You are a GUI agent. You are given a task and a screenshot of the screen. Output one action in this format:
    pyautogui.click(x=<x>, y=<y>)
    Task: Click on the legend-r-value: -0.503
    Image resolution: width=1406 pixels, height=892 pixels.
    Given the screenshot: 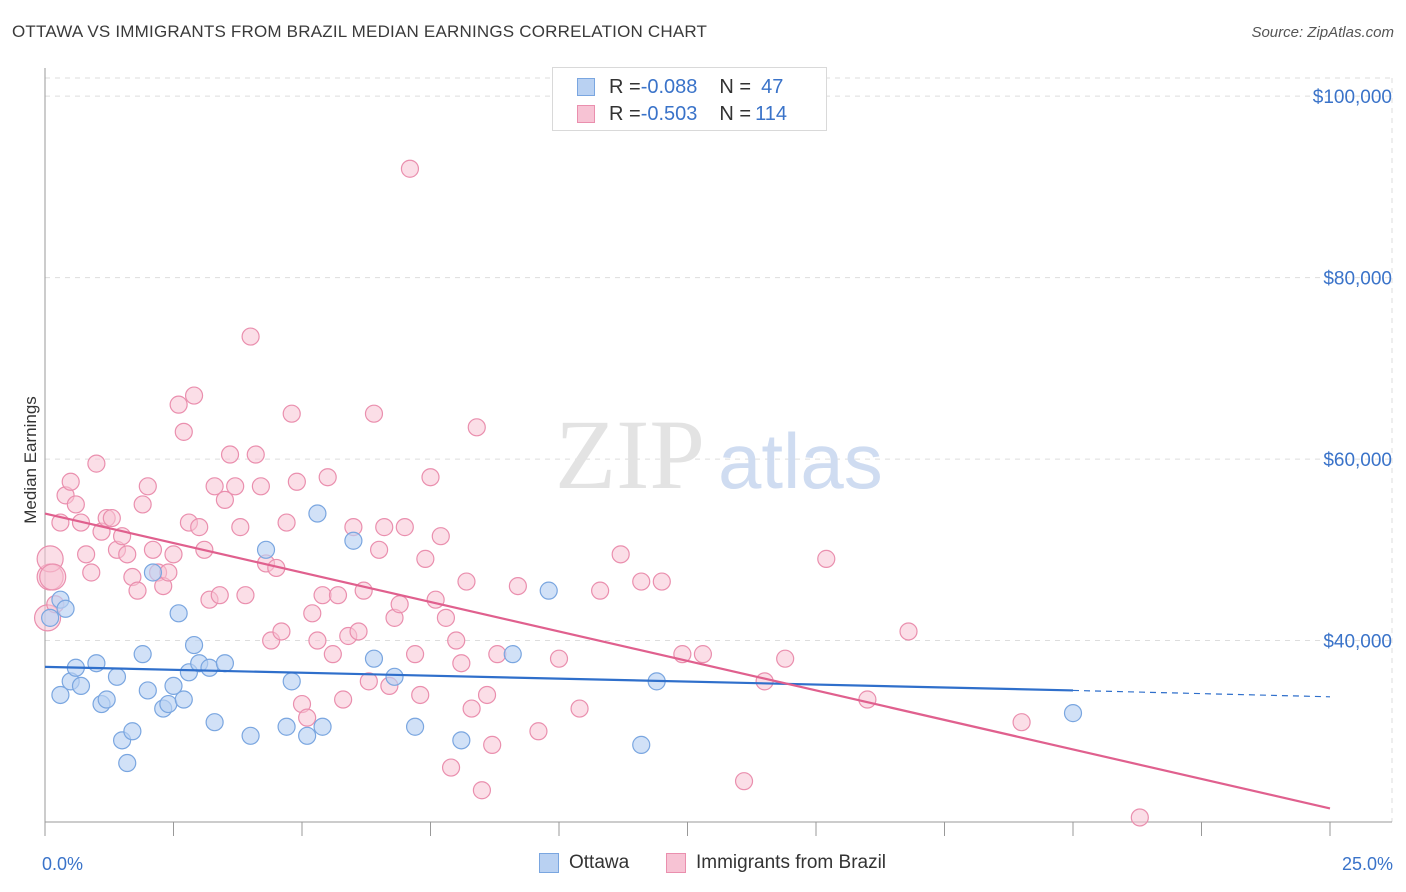 What is the action you would take?
    pyautogui.click(x=669, y=113)
    